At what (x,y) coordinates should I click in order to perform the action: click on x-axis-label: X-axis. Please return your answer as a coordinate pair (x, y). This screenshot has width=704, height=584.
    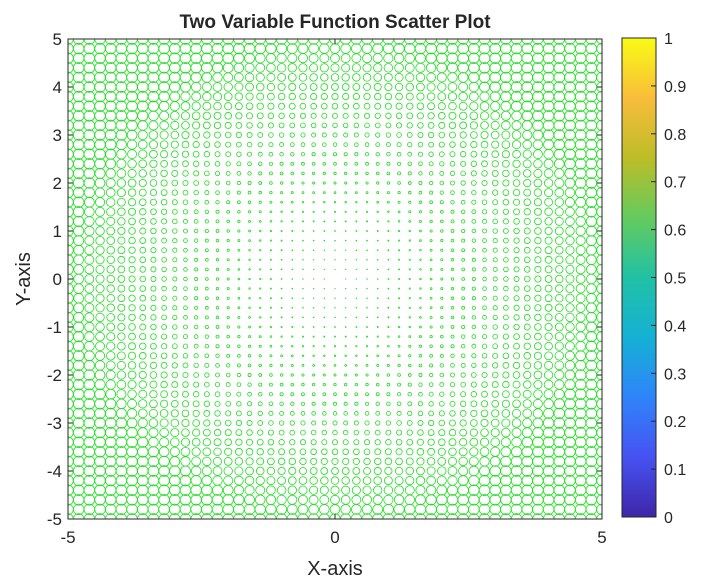
    Looking at the image, I should click on (335, 569).